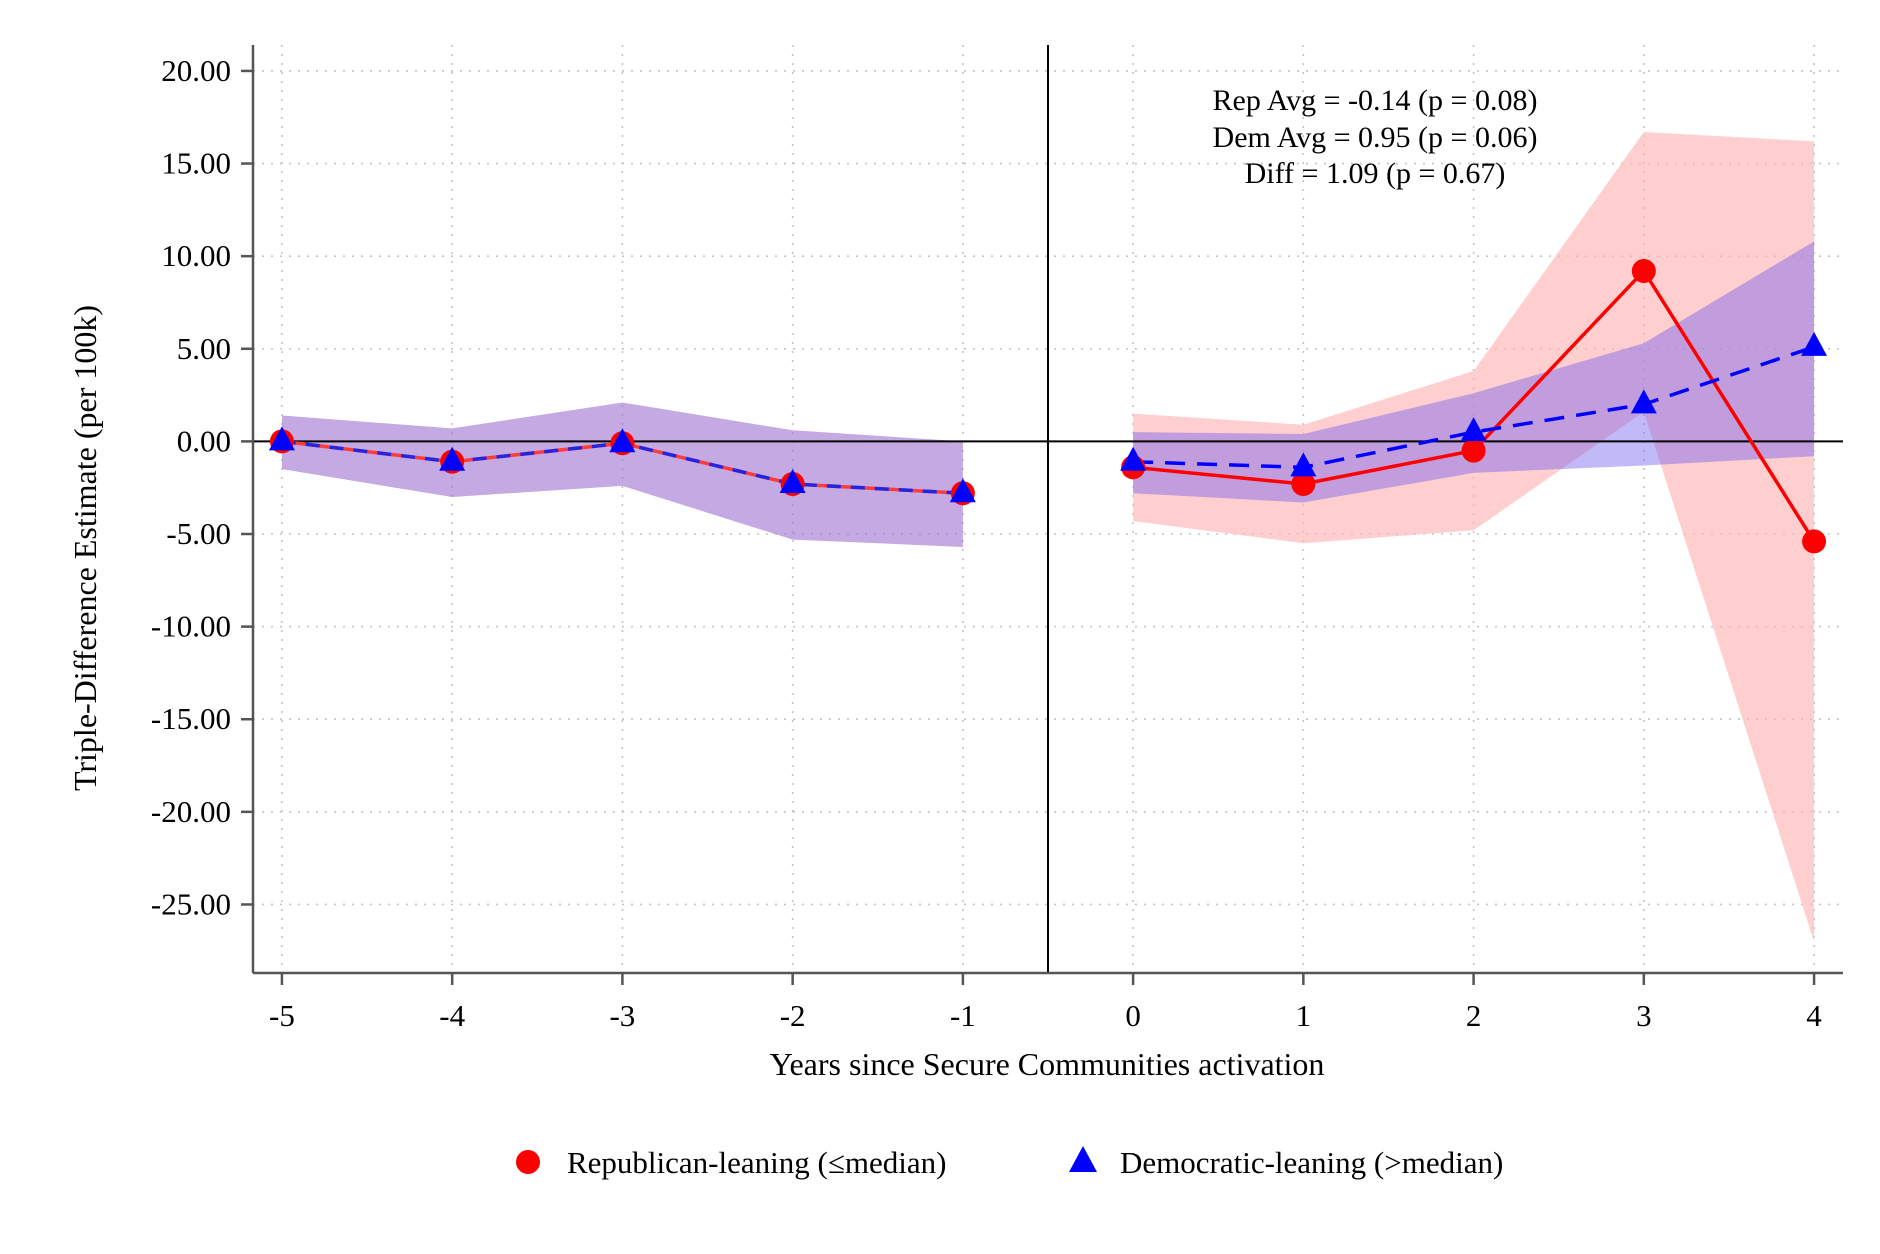 This screenshot has height=1254, width=1880. I want to click on annotation-dem-avg: Dem Avg = 0.95 (p = 0.06), so click(1375, 137).